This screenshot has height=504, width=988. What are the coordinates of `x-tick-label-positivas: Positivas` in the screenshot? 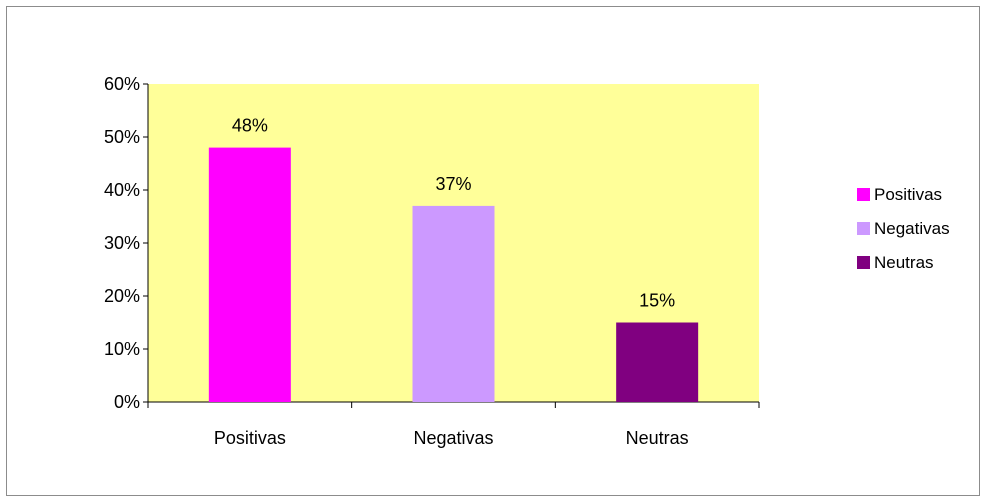 It's located at (250, 438).